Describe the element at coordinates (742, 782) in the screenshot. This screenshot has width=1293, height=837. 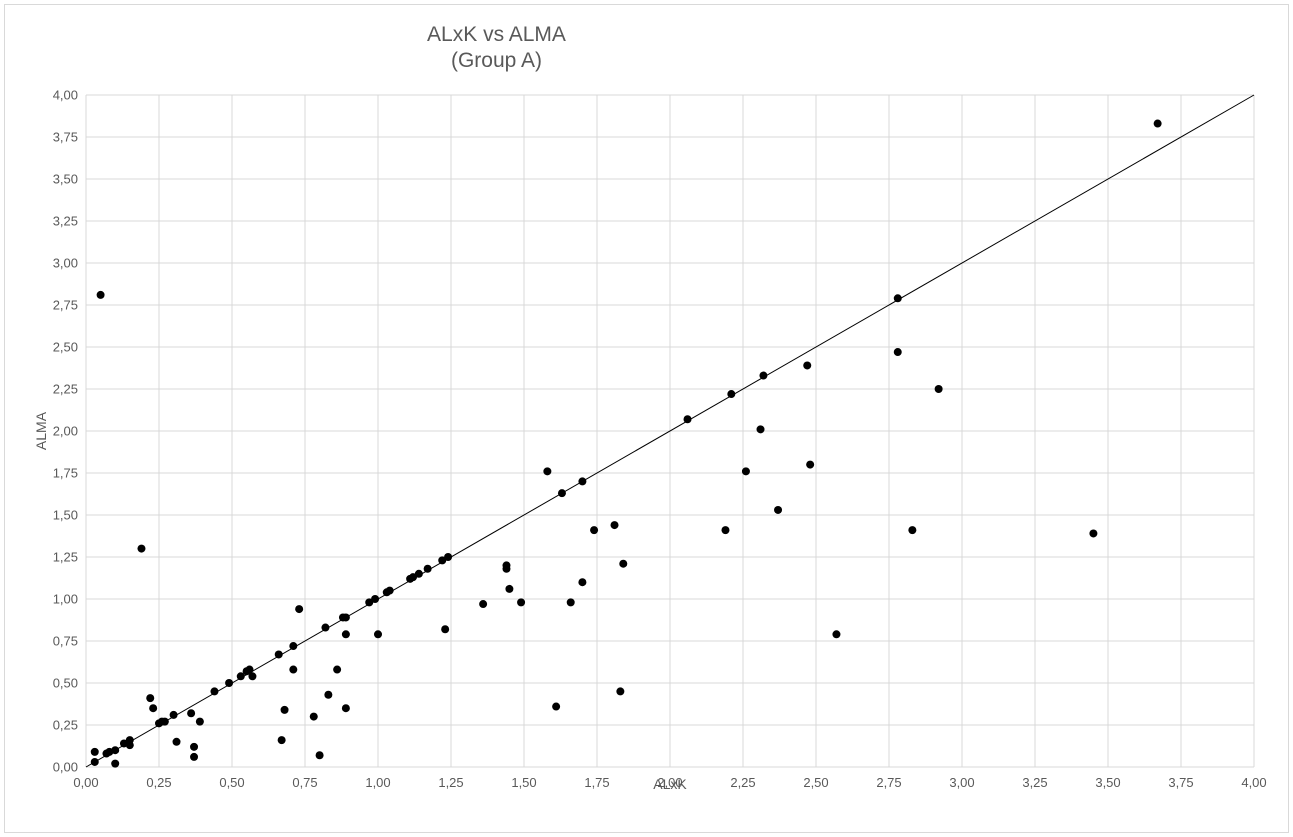
I see `x-tick-label: 2,25` at that location.